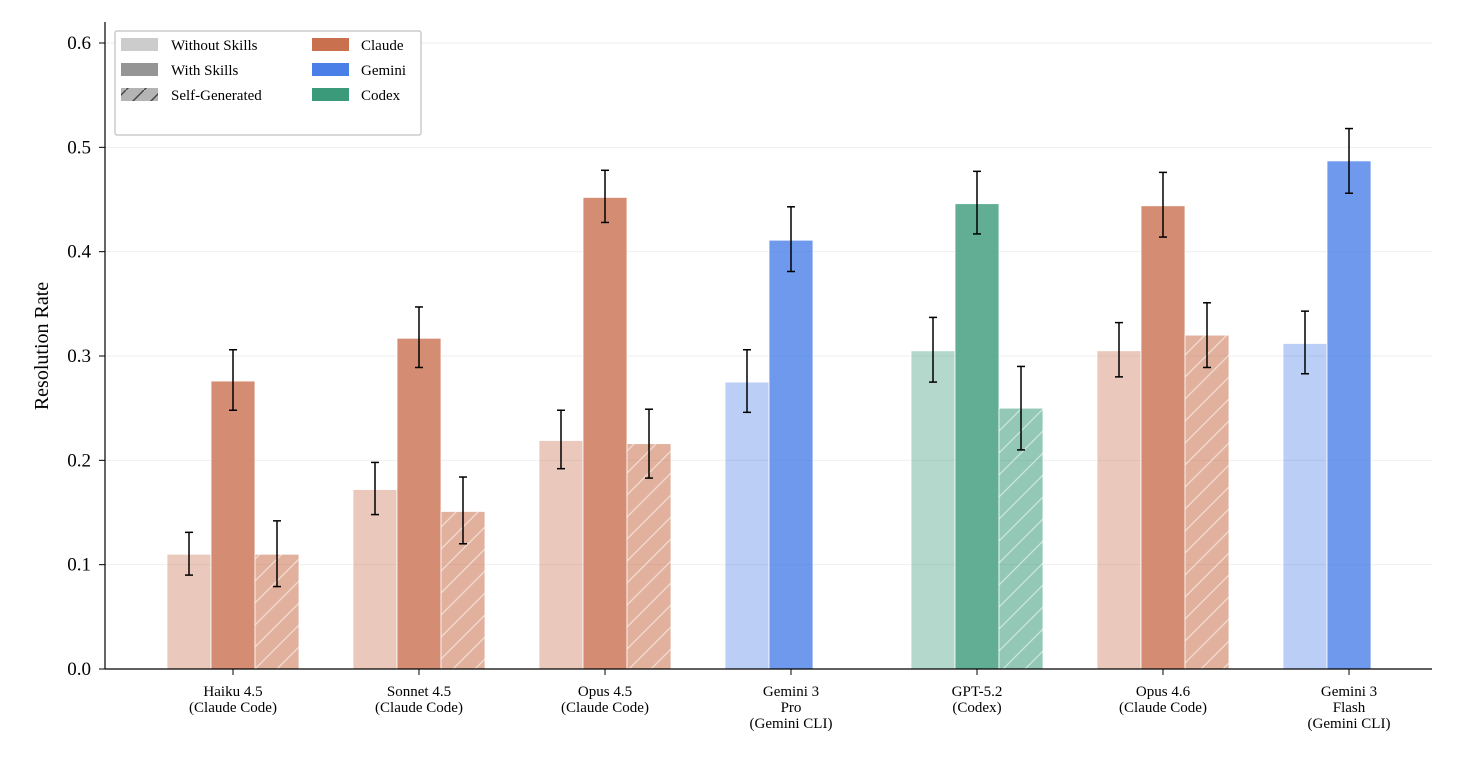 The height and width of the screenshot is (774, 1468). I want to click on x-tick-label: Opus 4.6, so click(1163, 692).